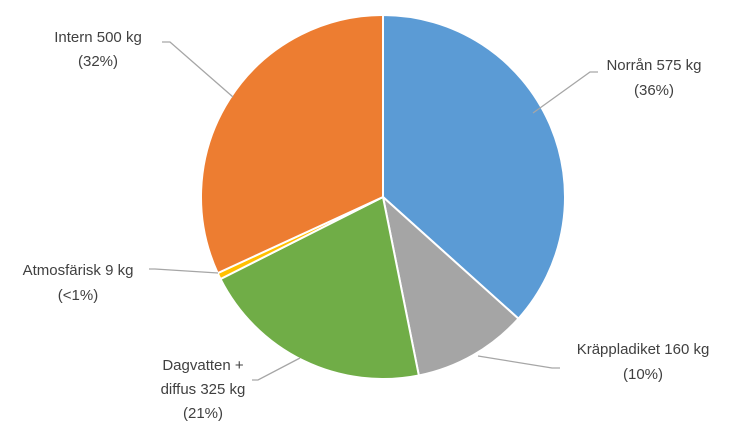  I want to click on pie-slice-kr-ppladiket, so click(450, 285).